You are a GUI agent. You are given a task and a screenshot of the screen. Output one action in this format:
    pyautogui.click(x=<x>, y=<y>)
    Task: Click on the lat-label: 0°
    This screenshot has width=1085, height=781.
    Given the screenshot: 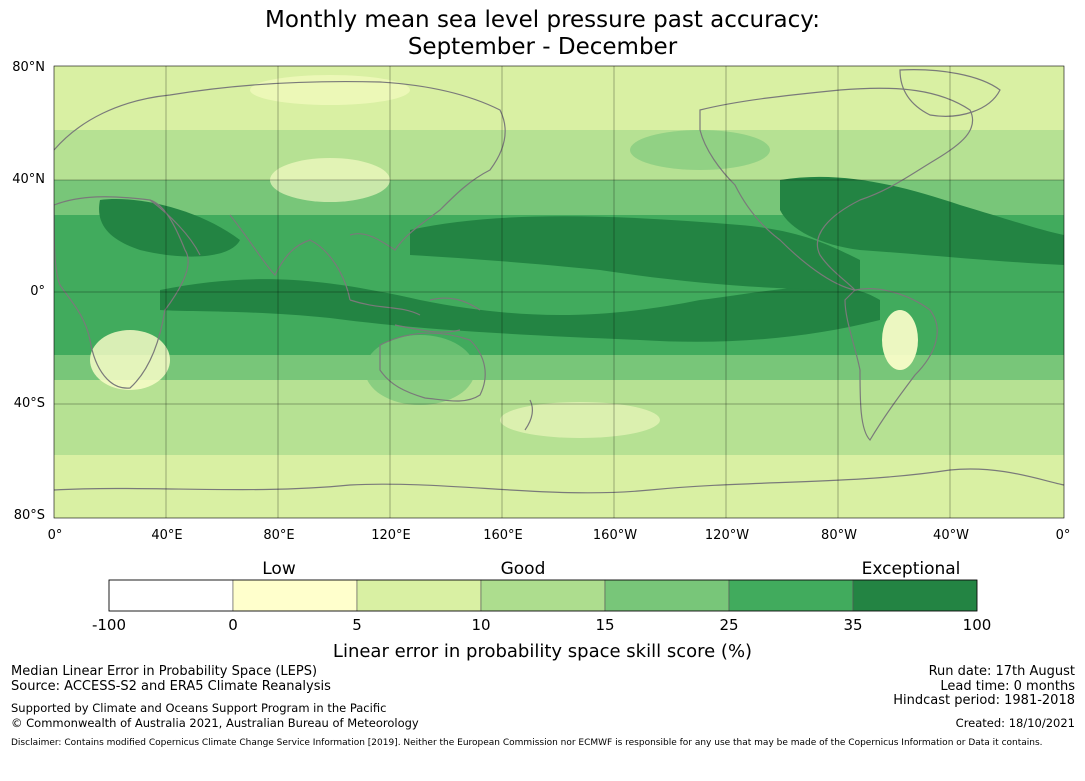 What is the action you would take?
    pyautogui.click(x=37, y=291)
    